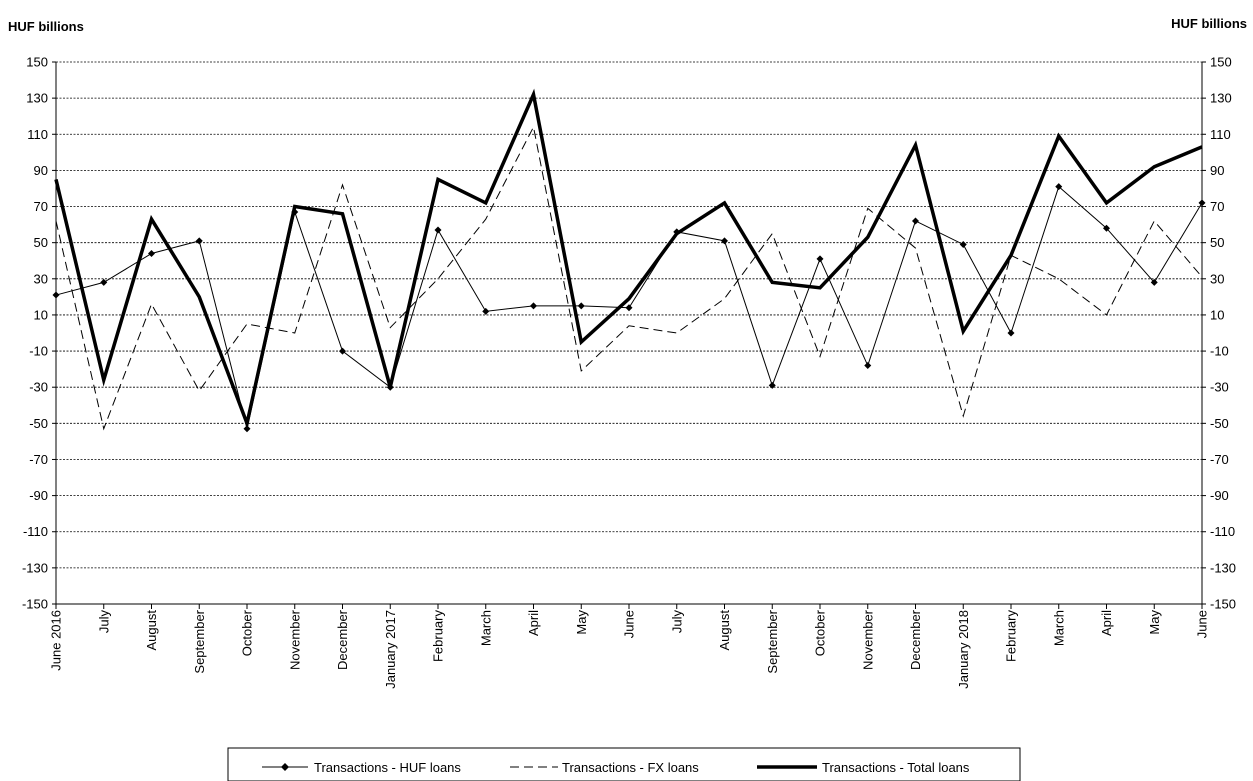 The height and width of the screenshot is (781, 1253). What do you see at coordinates (1217, 314) in the screenshot?
I see `y-tick-label-right: 10` at bounding box center [1217, 314].